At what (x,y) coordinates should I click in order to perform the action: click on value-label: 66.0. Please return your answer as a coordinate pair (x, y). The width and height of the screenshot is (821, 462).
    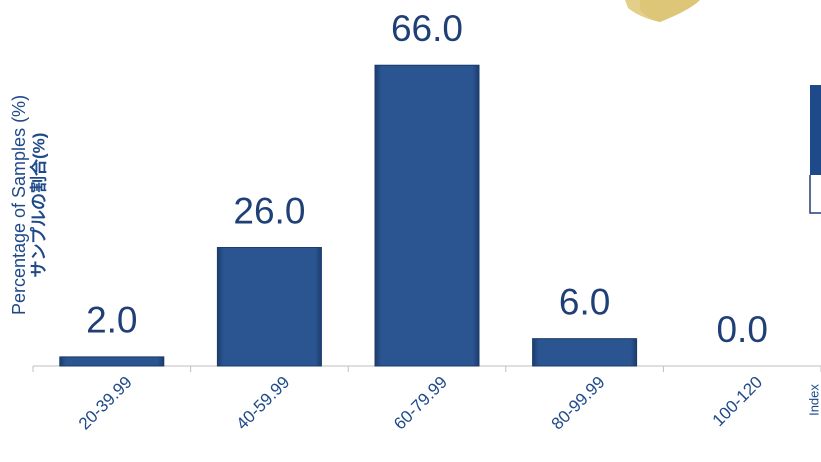
    Looking at the image, I should click on (427, 28).